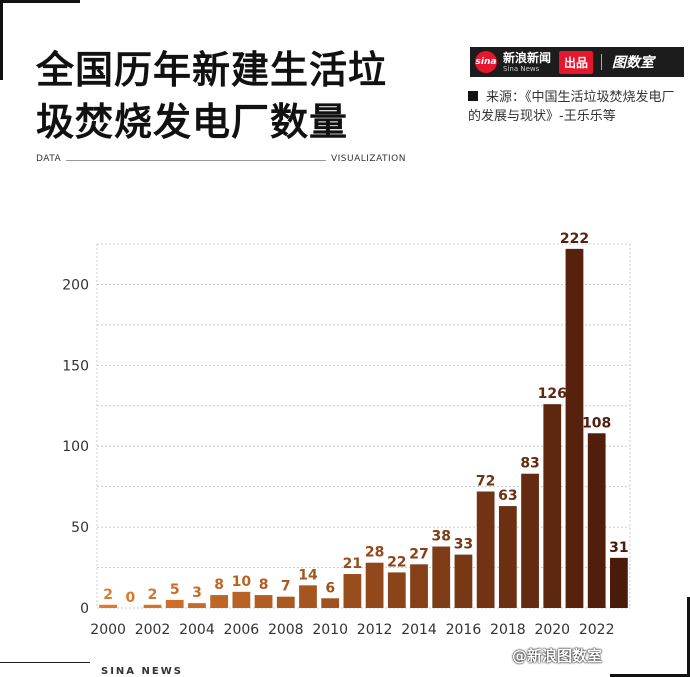 The height and width of the screenshot is (677, 690). I want to click on data-label: 0, so click(130, 598).